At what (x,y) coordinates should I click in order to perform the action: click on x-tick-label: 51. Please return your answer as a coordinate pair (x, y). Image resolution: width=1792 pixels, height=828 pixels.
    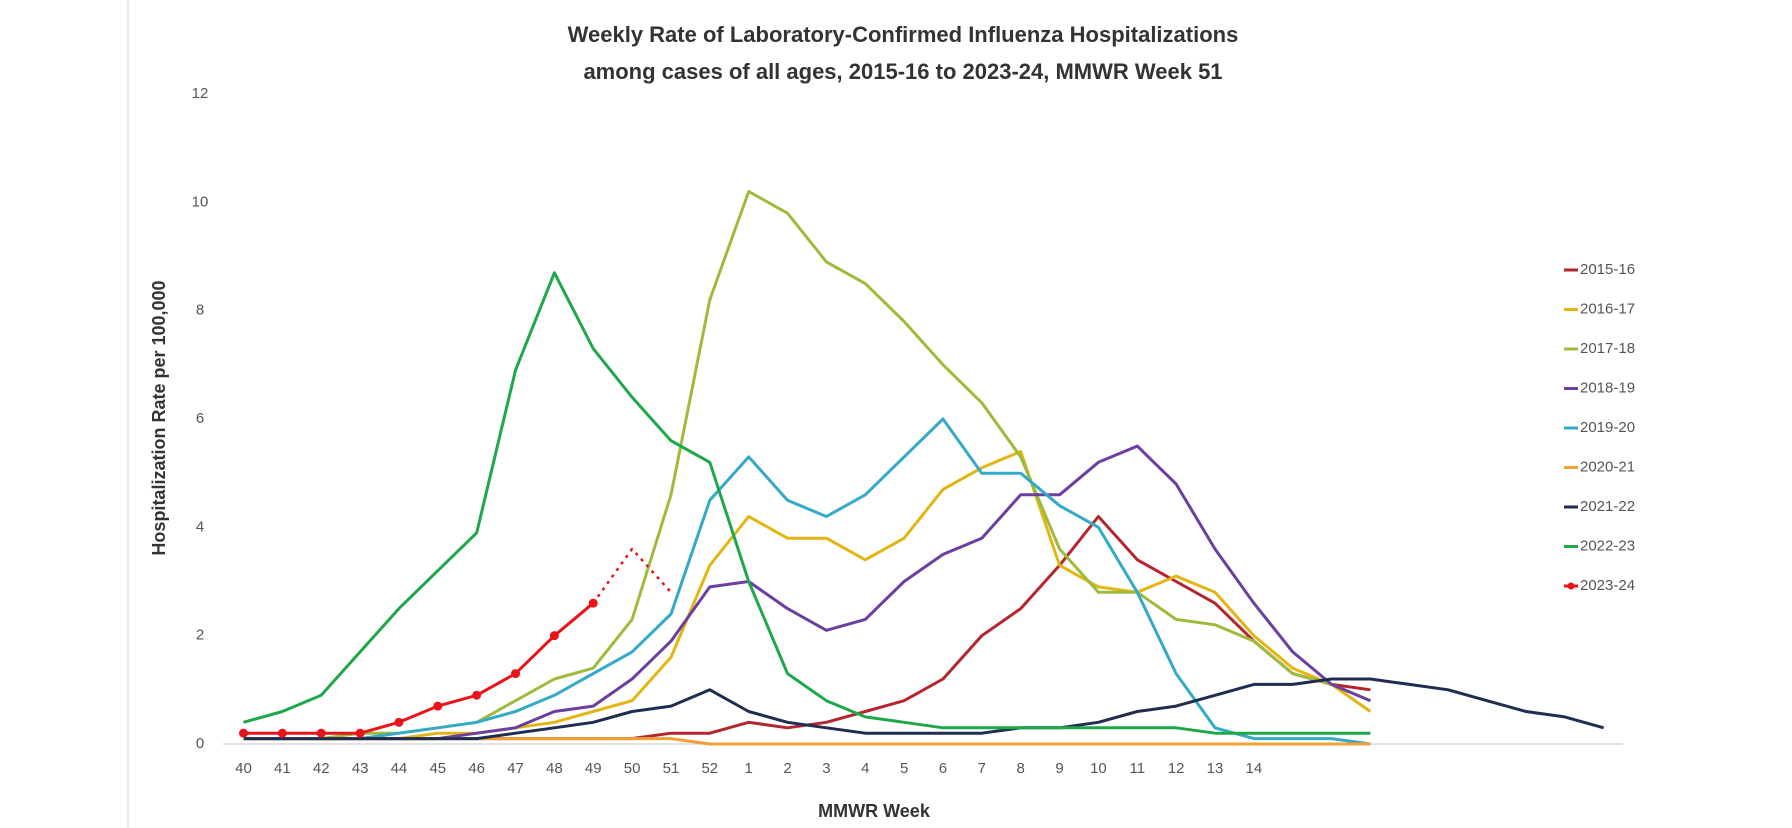
    Looking at the image, I should click on (671, 768).